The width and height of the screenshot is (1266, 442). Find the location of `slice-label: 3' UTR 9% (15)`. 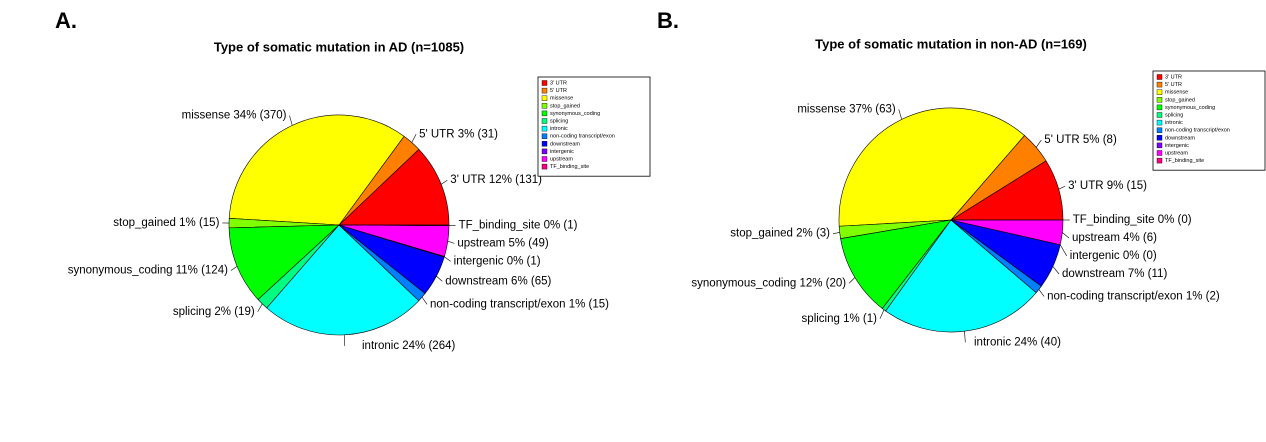

slice-label: 3' UTR 9% (15) is located at coordinates (1107, 186).